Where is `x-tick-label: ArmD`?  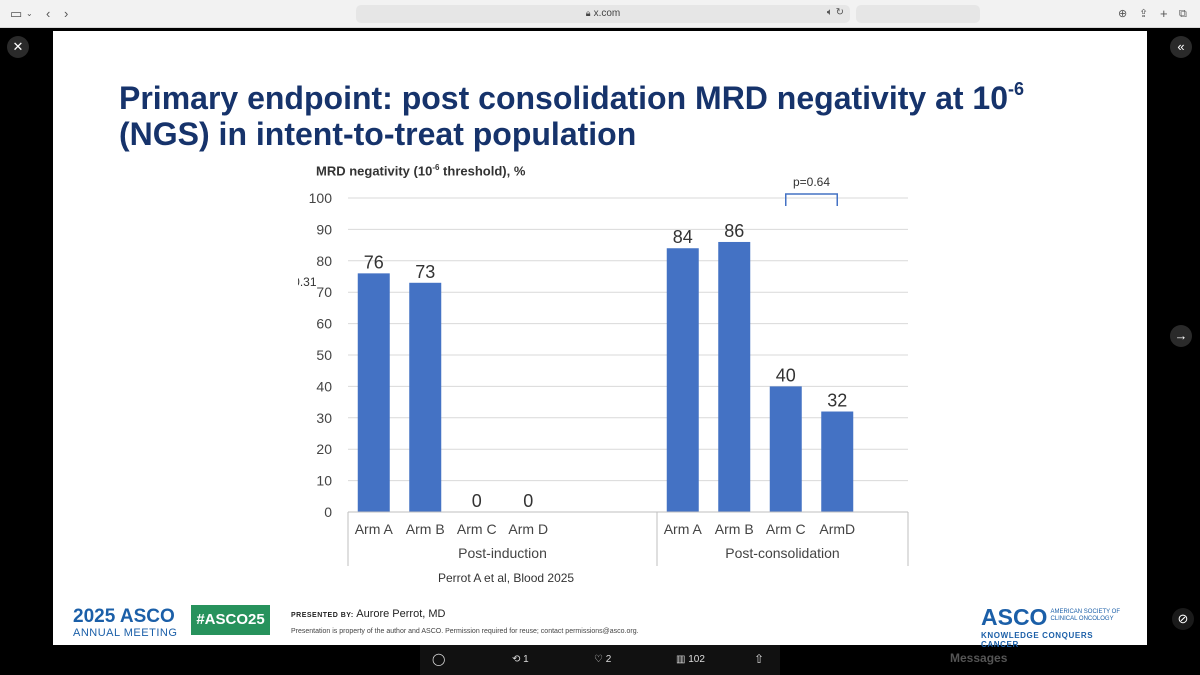 x-tick-label: ArmD is located at coordinates (837, 529).